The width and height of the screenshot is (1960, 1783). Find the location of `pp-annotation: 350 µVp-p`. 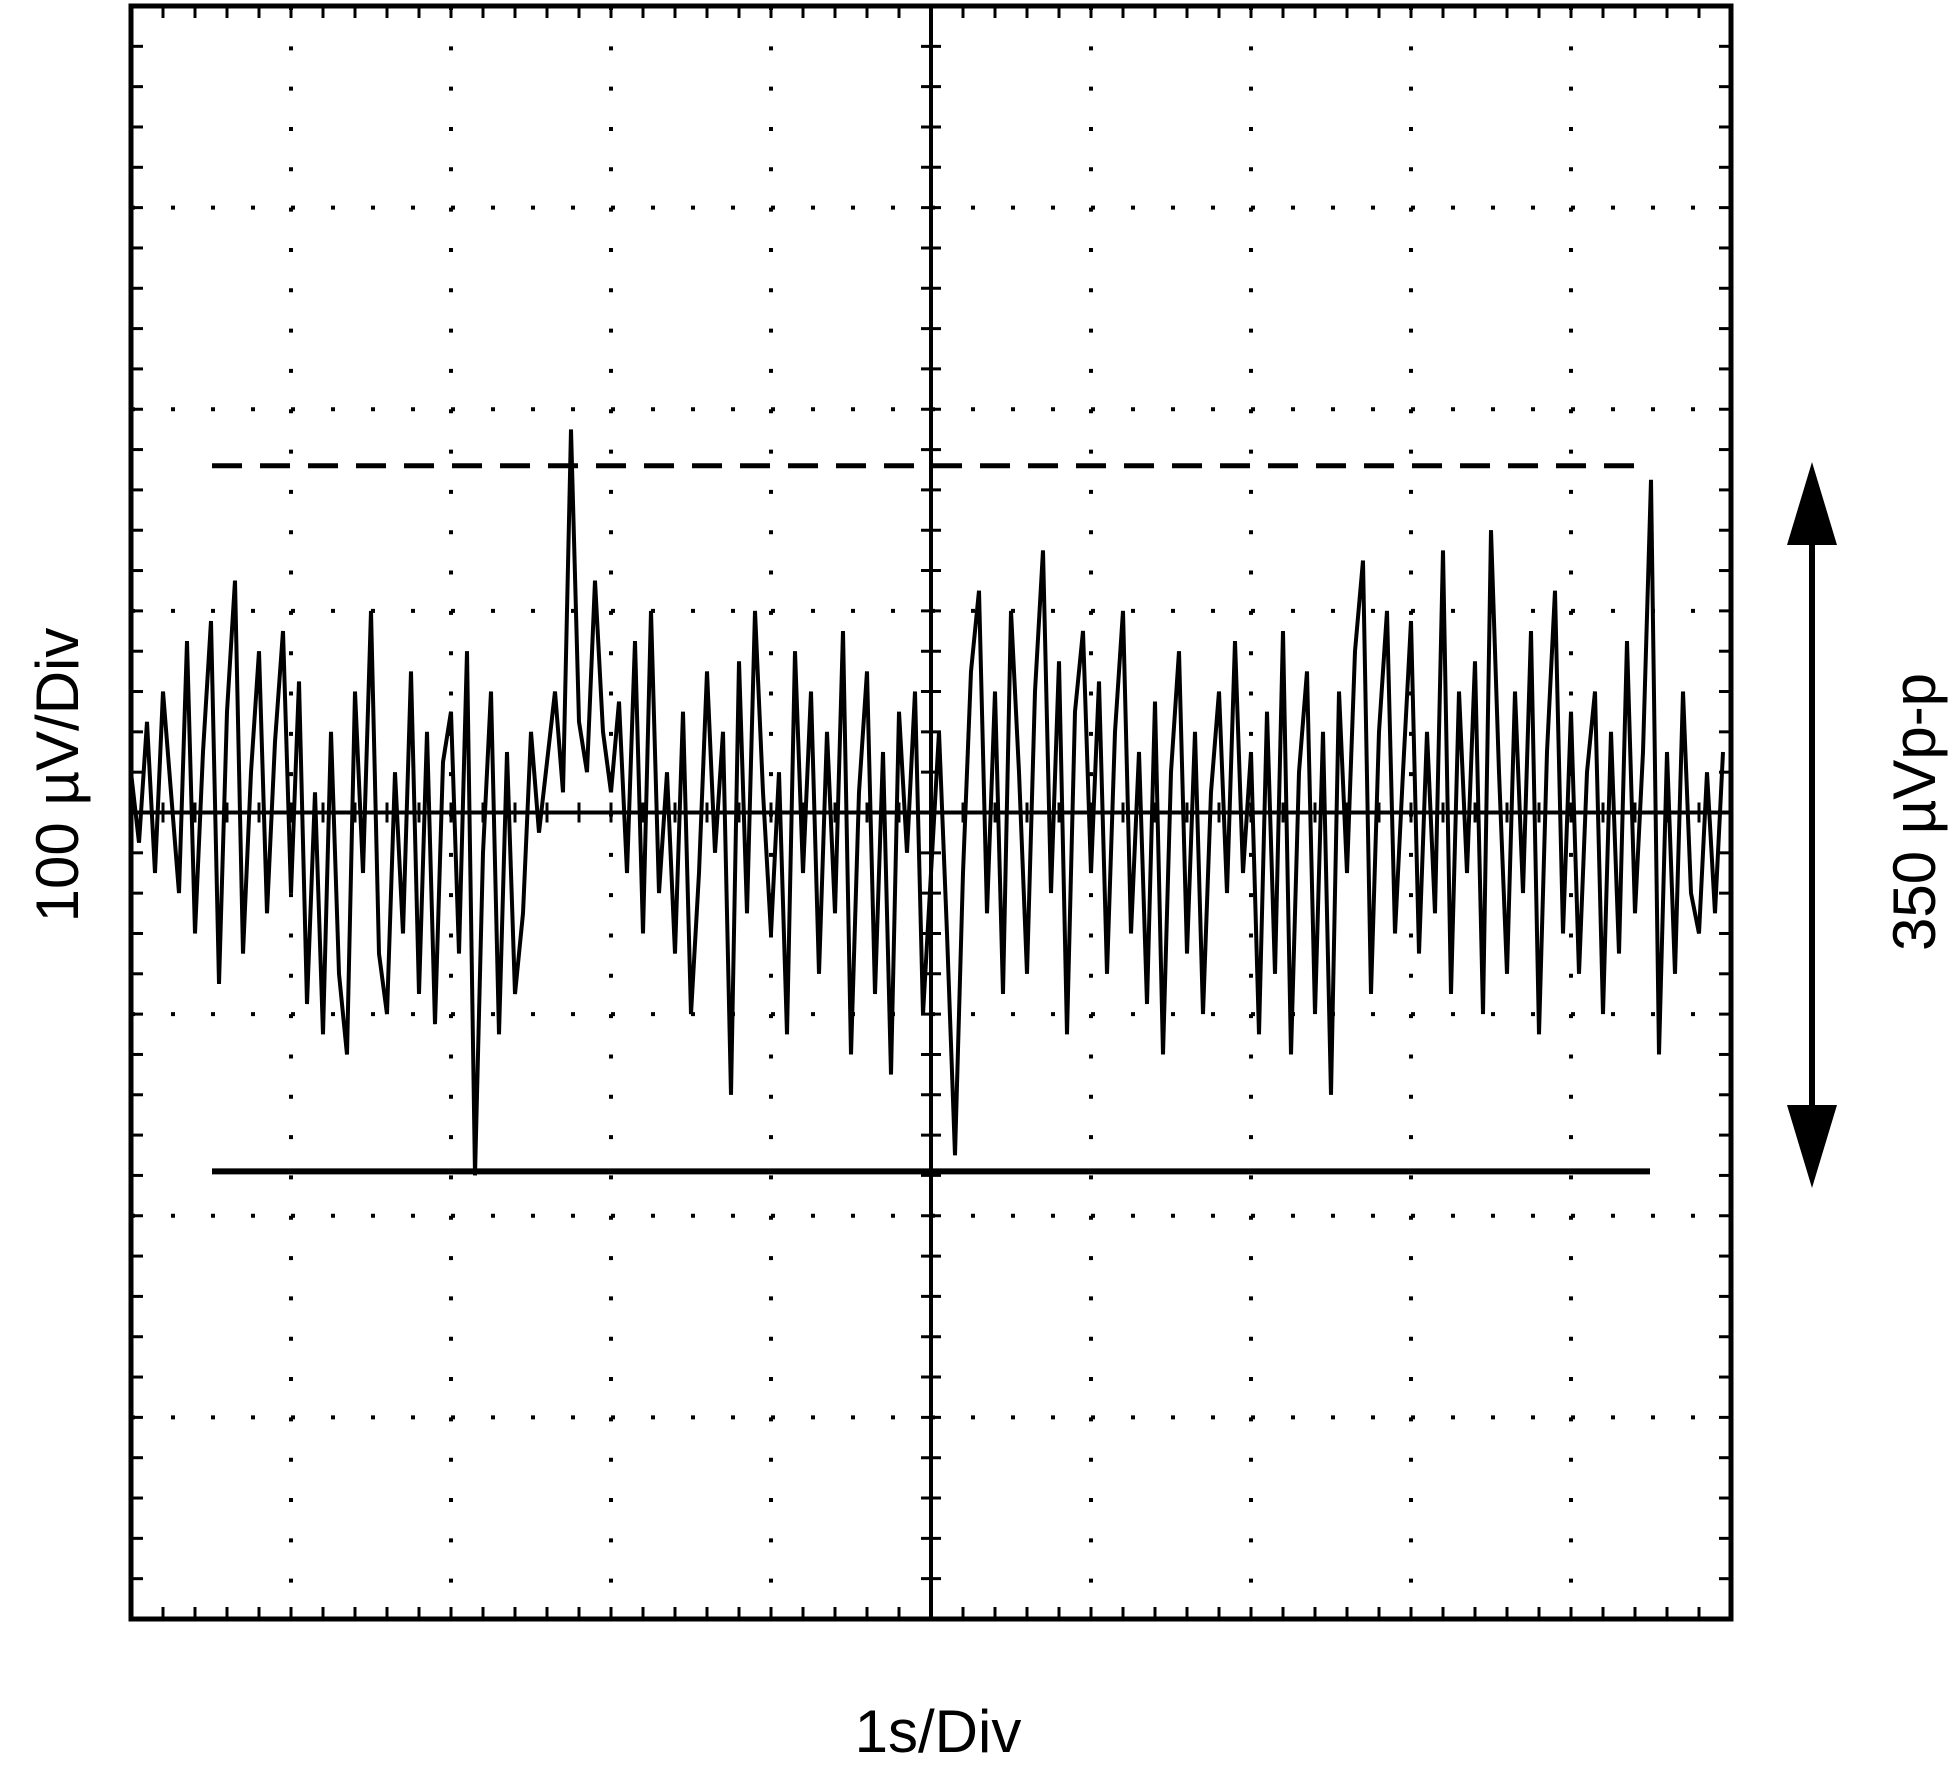

pp-annotation: 350 µVp-p is located at coordinates (1914, 812).